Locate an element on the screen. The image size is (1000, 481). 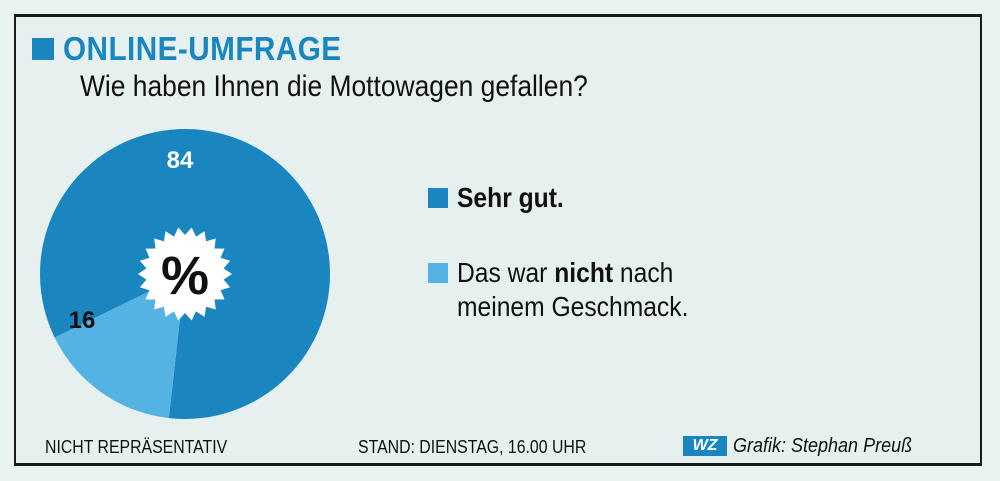
pie-value-label-0: 84 is located at coordinates (180, 160).